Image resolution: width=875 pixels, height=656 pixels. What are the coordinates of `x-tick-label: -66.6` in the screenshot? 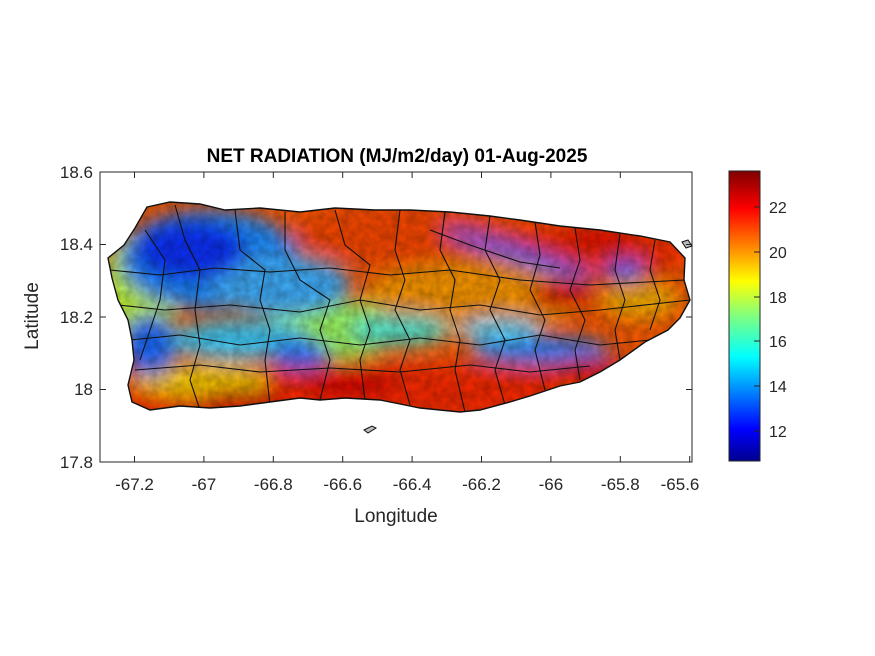 It's located at (342, 484).